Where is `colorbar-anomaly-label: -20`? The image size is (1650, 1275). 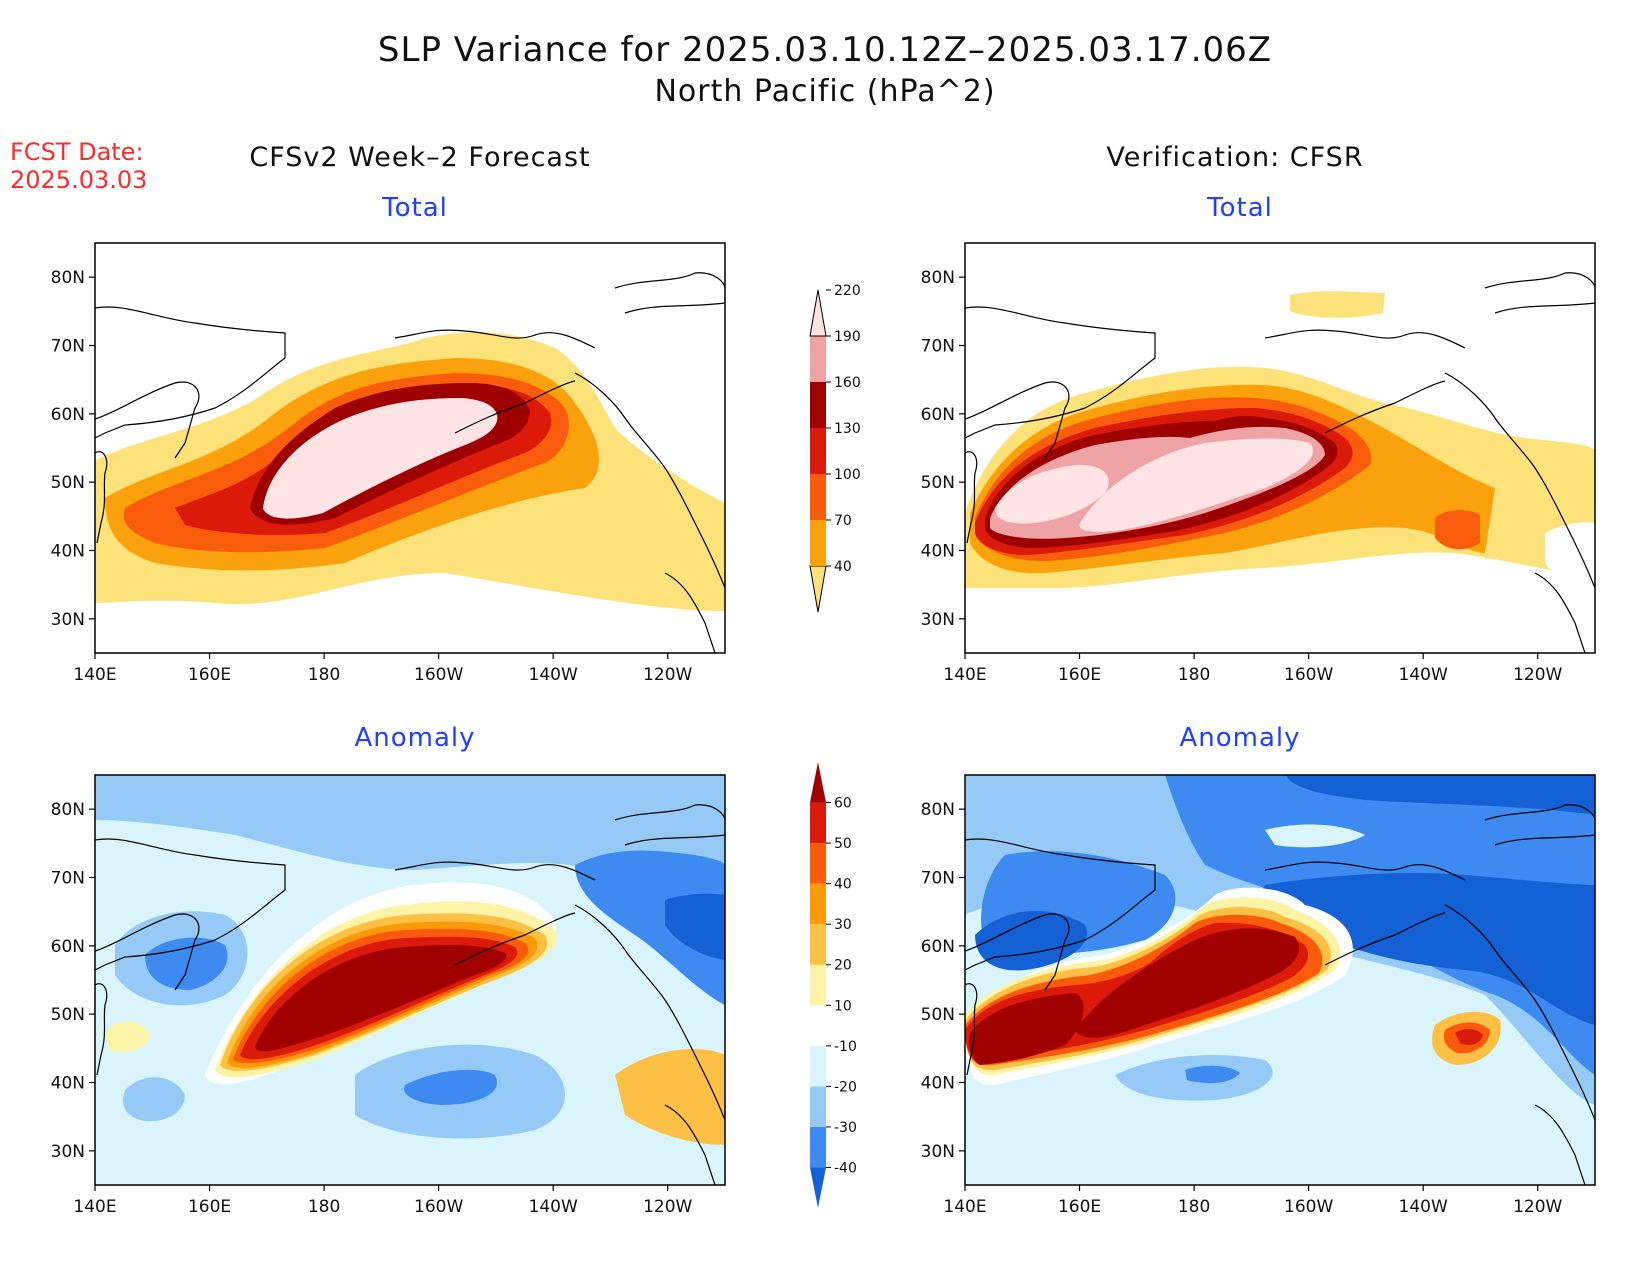
colorbar-anomaly-label: -20 is located at coordinates (845, 1087).